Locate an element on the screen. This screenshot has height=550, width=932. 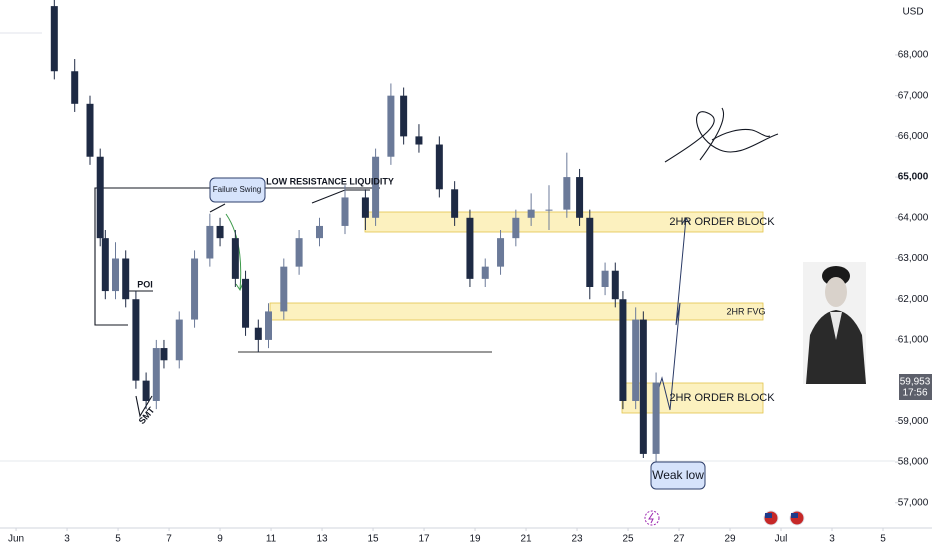
y-tick-label: 59,000 is located at coordinates (913, 421).